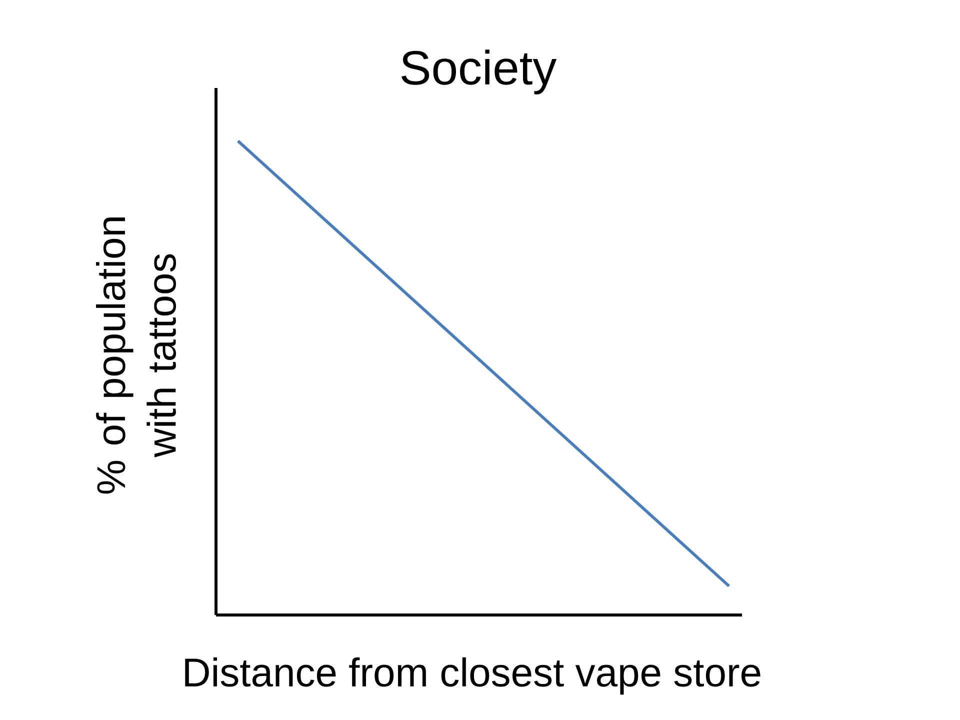 Image resolution: width=960 pixels, height=720 pixels. I want to click on y-axis-title: % of population with tattoos, so click(136, 356).